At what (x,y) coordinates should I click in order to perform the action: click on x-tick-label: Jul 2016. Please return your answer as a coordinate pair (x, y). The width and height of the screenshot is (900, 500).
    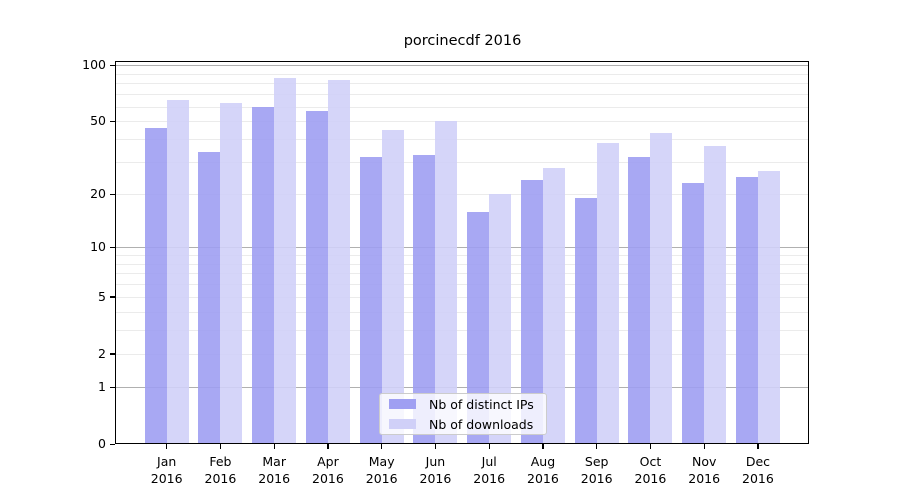
    Looking at the image, I should click on (489, 470).